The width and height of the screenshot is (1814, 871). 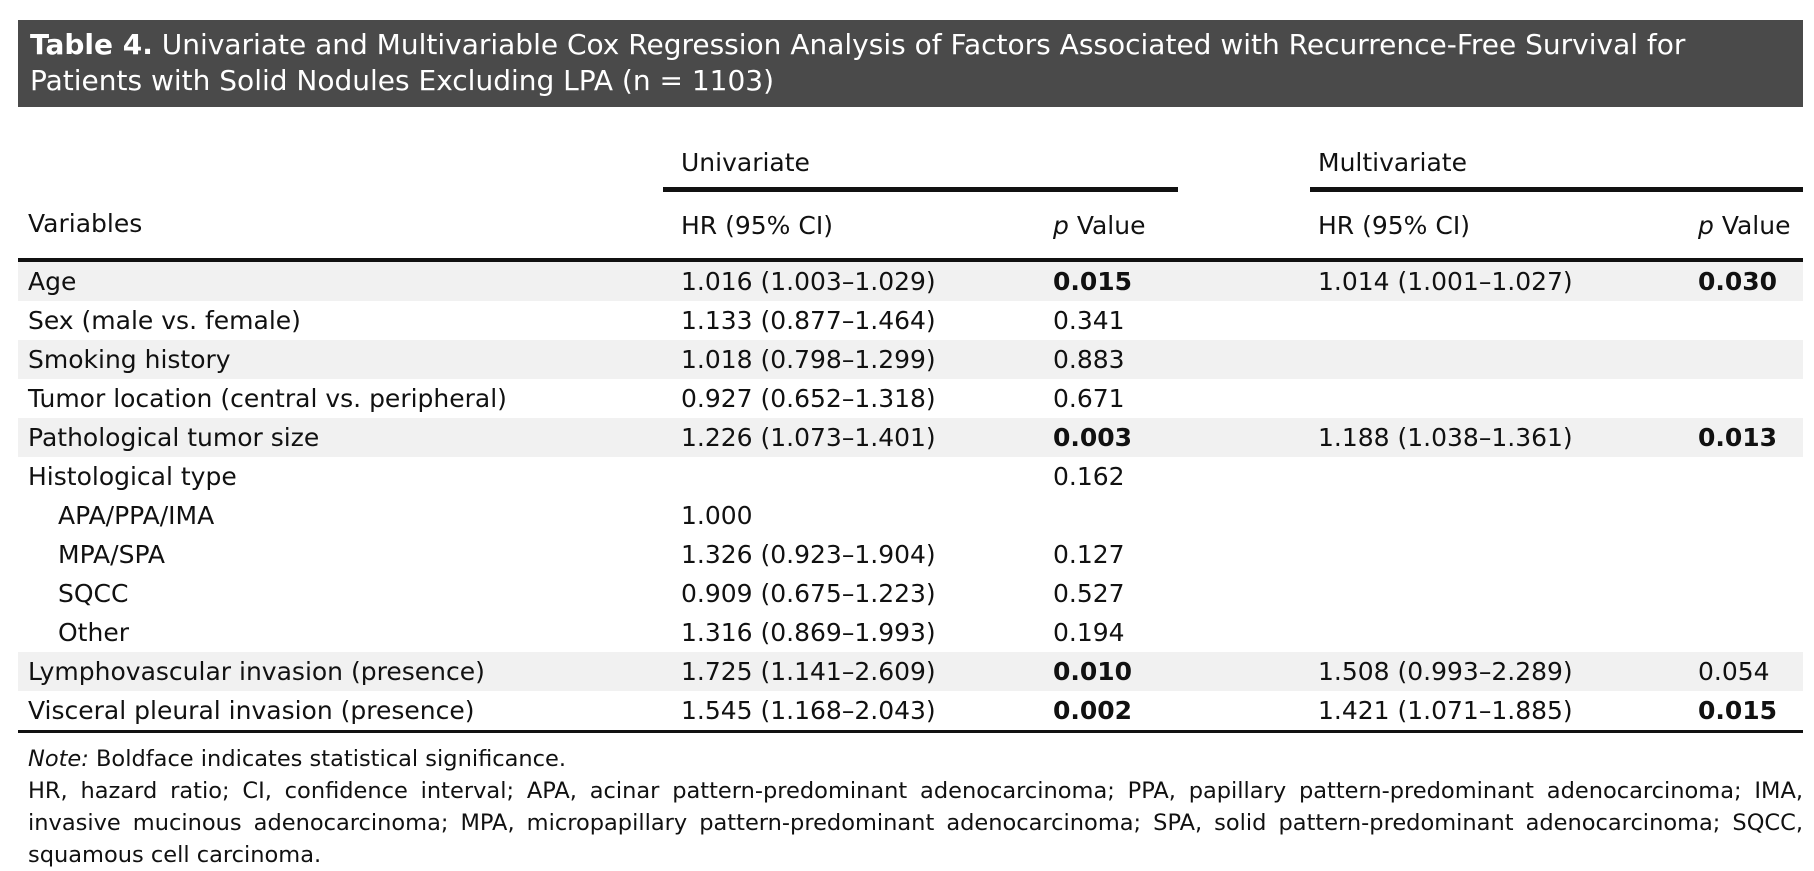 What do you see at coordinates (58, 759) in the screenshot?
I see `note-label: Note:` at bounding box center [58, 759].